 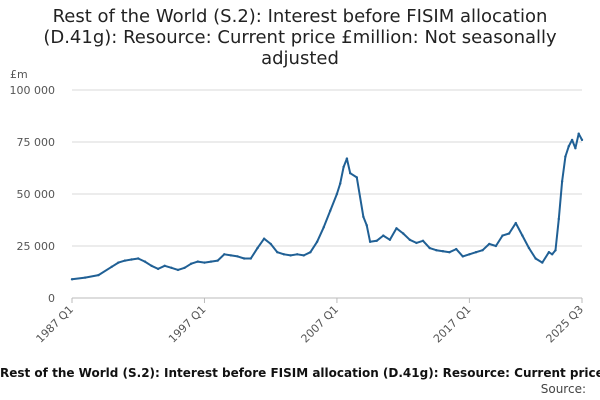 What do you see at coordinates (563, 389) in the screenshot?
I see `source-label: Source:` at bounding box center [563, 389].